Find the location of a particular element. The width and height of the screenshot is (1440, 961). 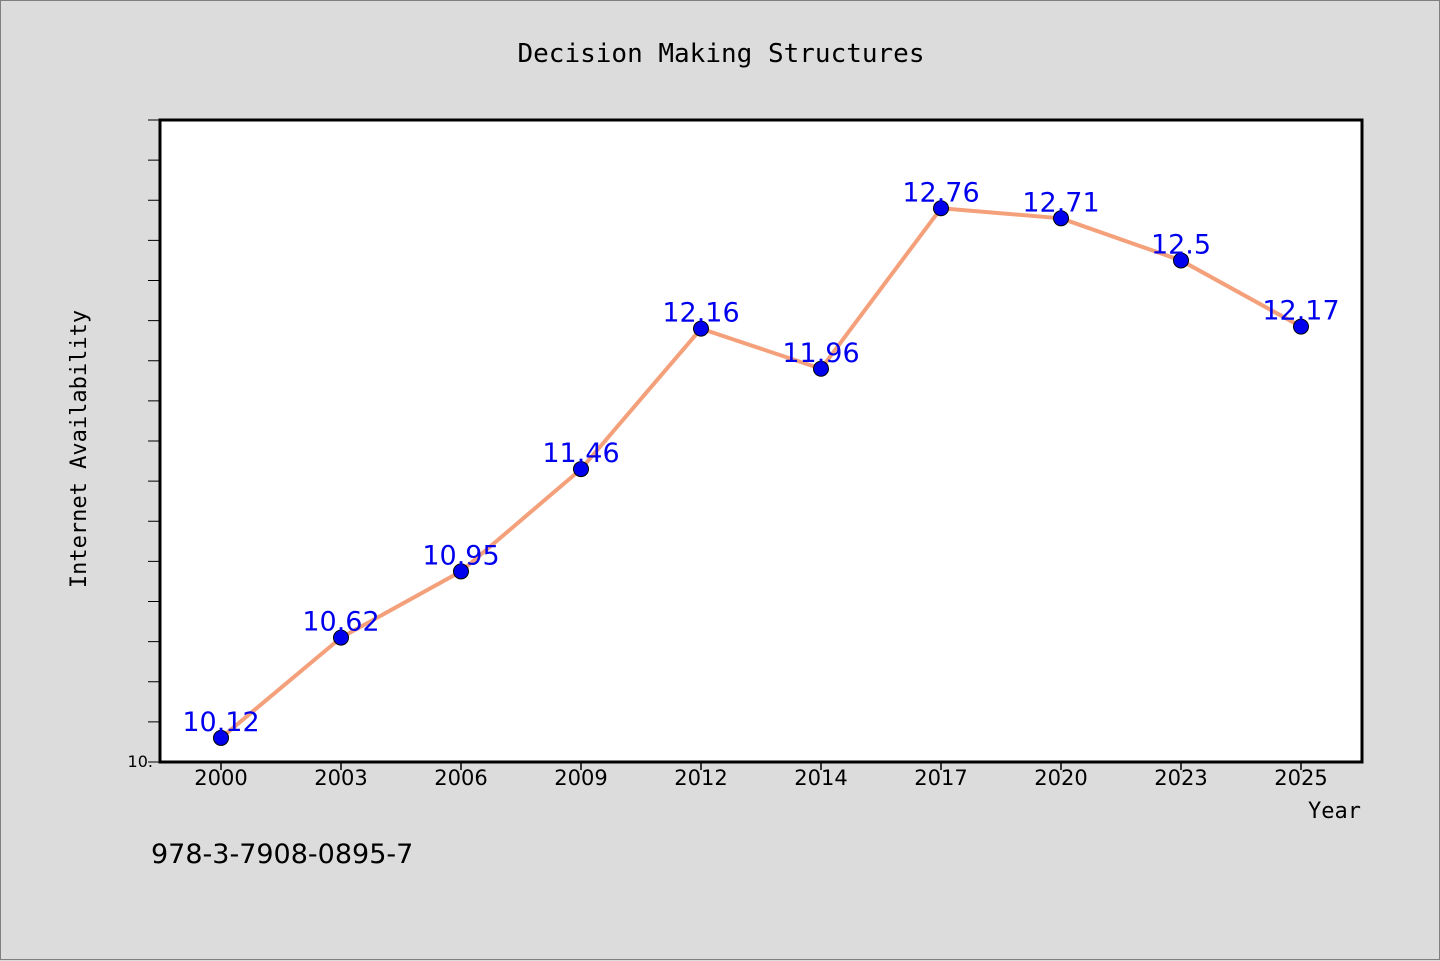

y-tick-label: 10. is located at coordinates (140, 761).